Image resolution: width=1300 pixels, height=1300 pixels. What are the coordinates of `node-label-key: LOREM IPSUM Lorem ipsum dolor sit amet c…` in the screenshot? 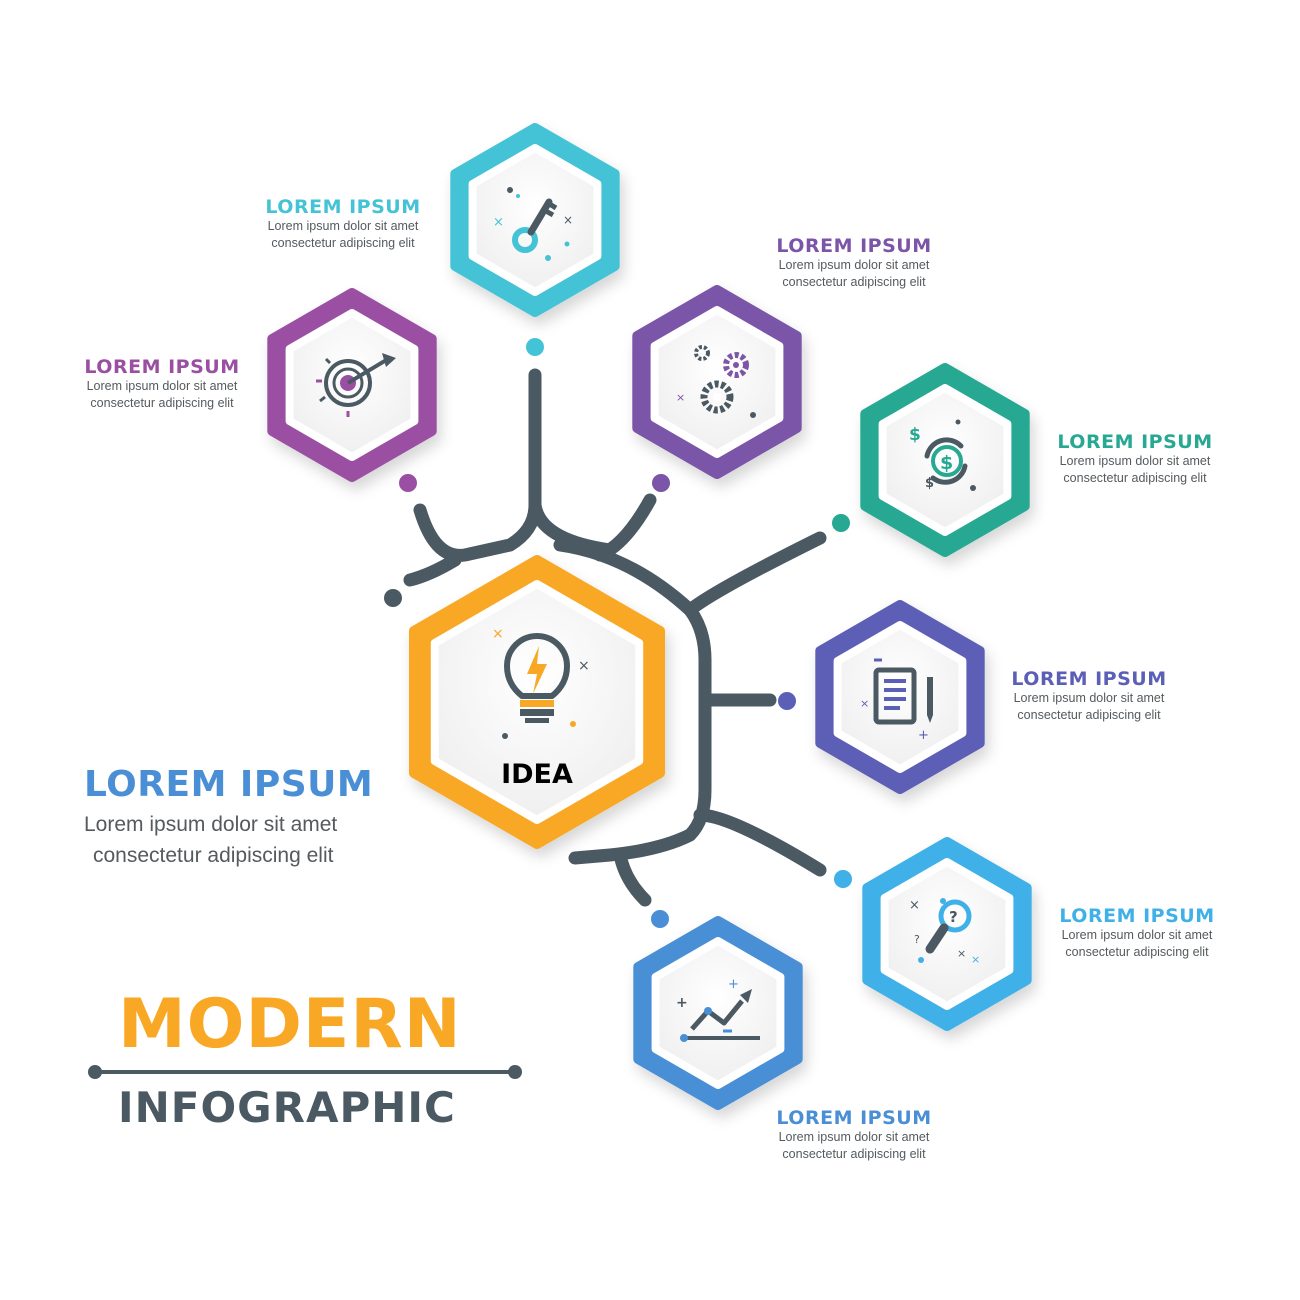 It's located at (343, 224).